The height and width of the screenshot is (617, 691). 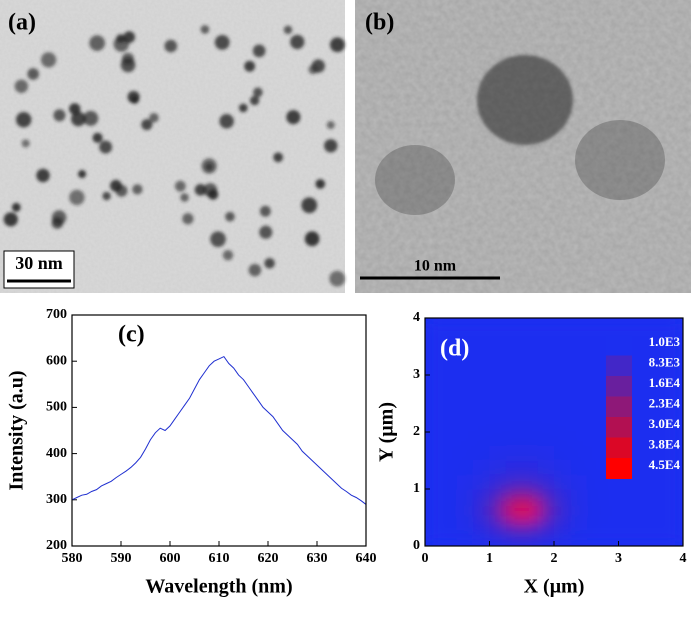 I want to click on x-tick-label: 4, so click(x=683, y=558).